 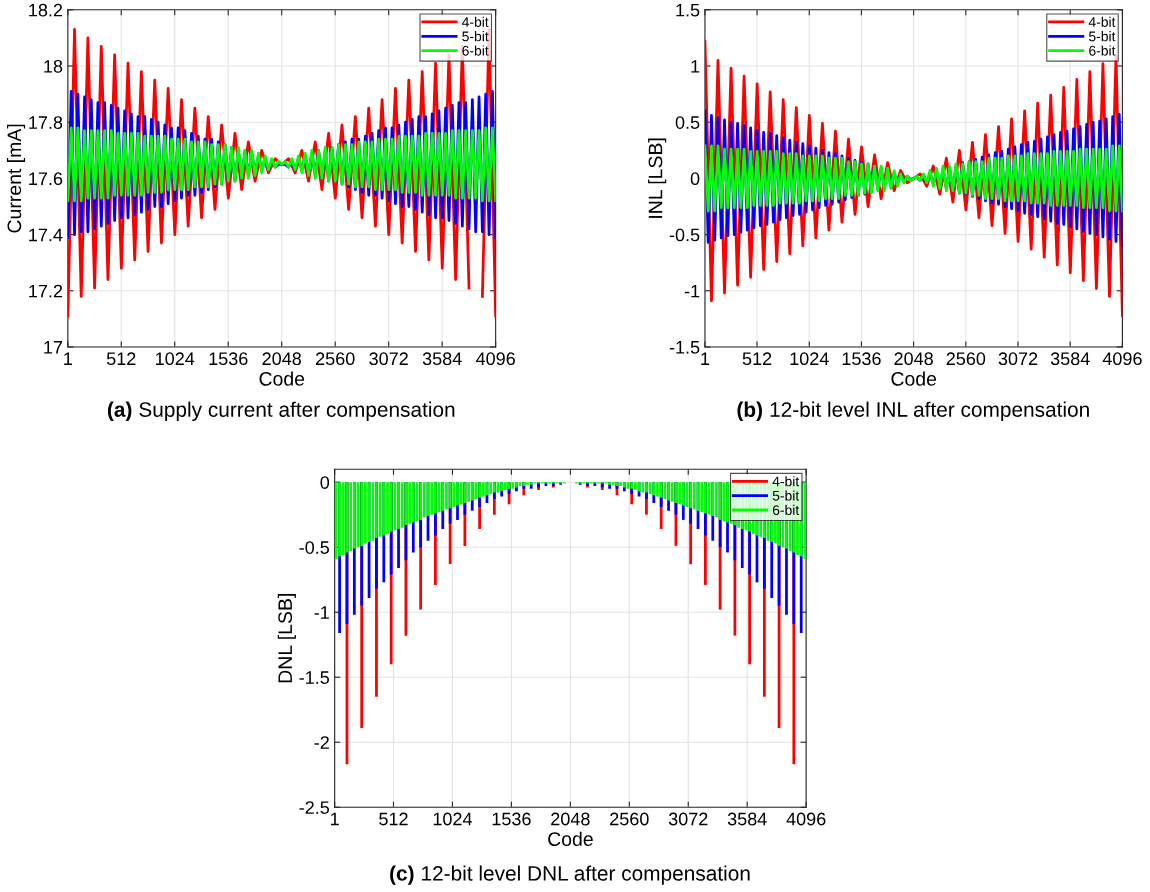 I want to click on y-axis-title: DNL [LSB], so click(x=286, y=638).